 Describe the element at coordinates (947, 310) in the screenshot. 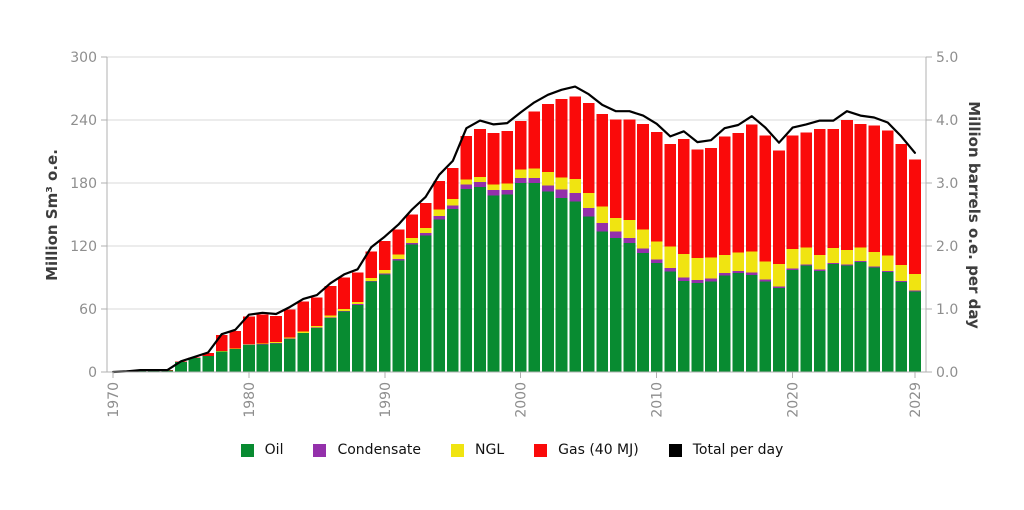

I see `right-tick-label-1.0: 1.0` at that location.